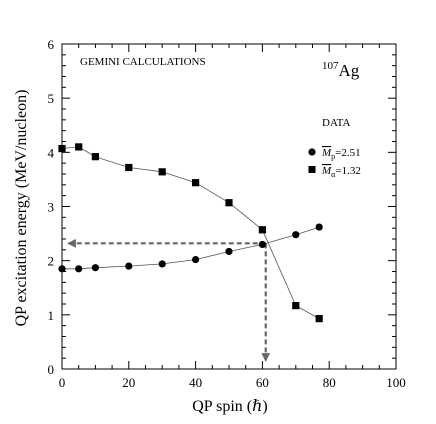 Image resolution: width=436 pixels, height=424 pixels. What do you see at coordinates (62, 382) in the screenshot?
I see `x-tick-label: 0` at bounding box center [62, 382].